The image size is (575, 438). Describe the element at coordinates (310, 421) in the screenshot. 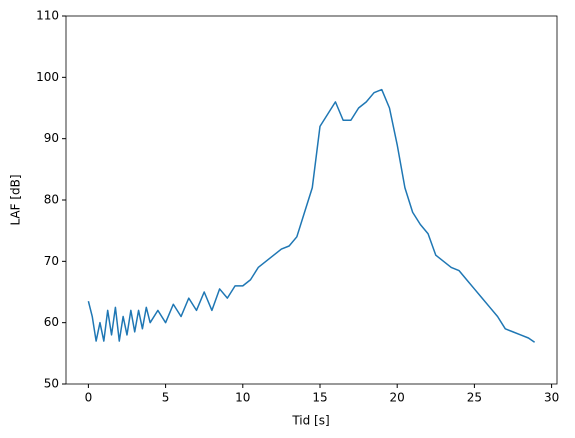

I see `x-axis-label: Tid [s]` at that location.